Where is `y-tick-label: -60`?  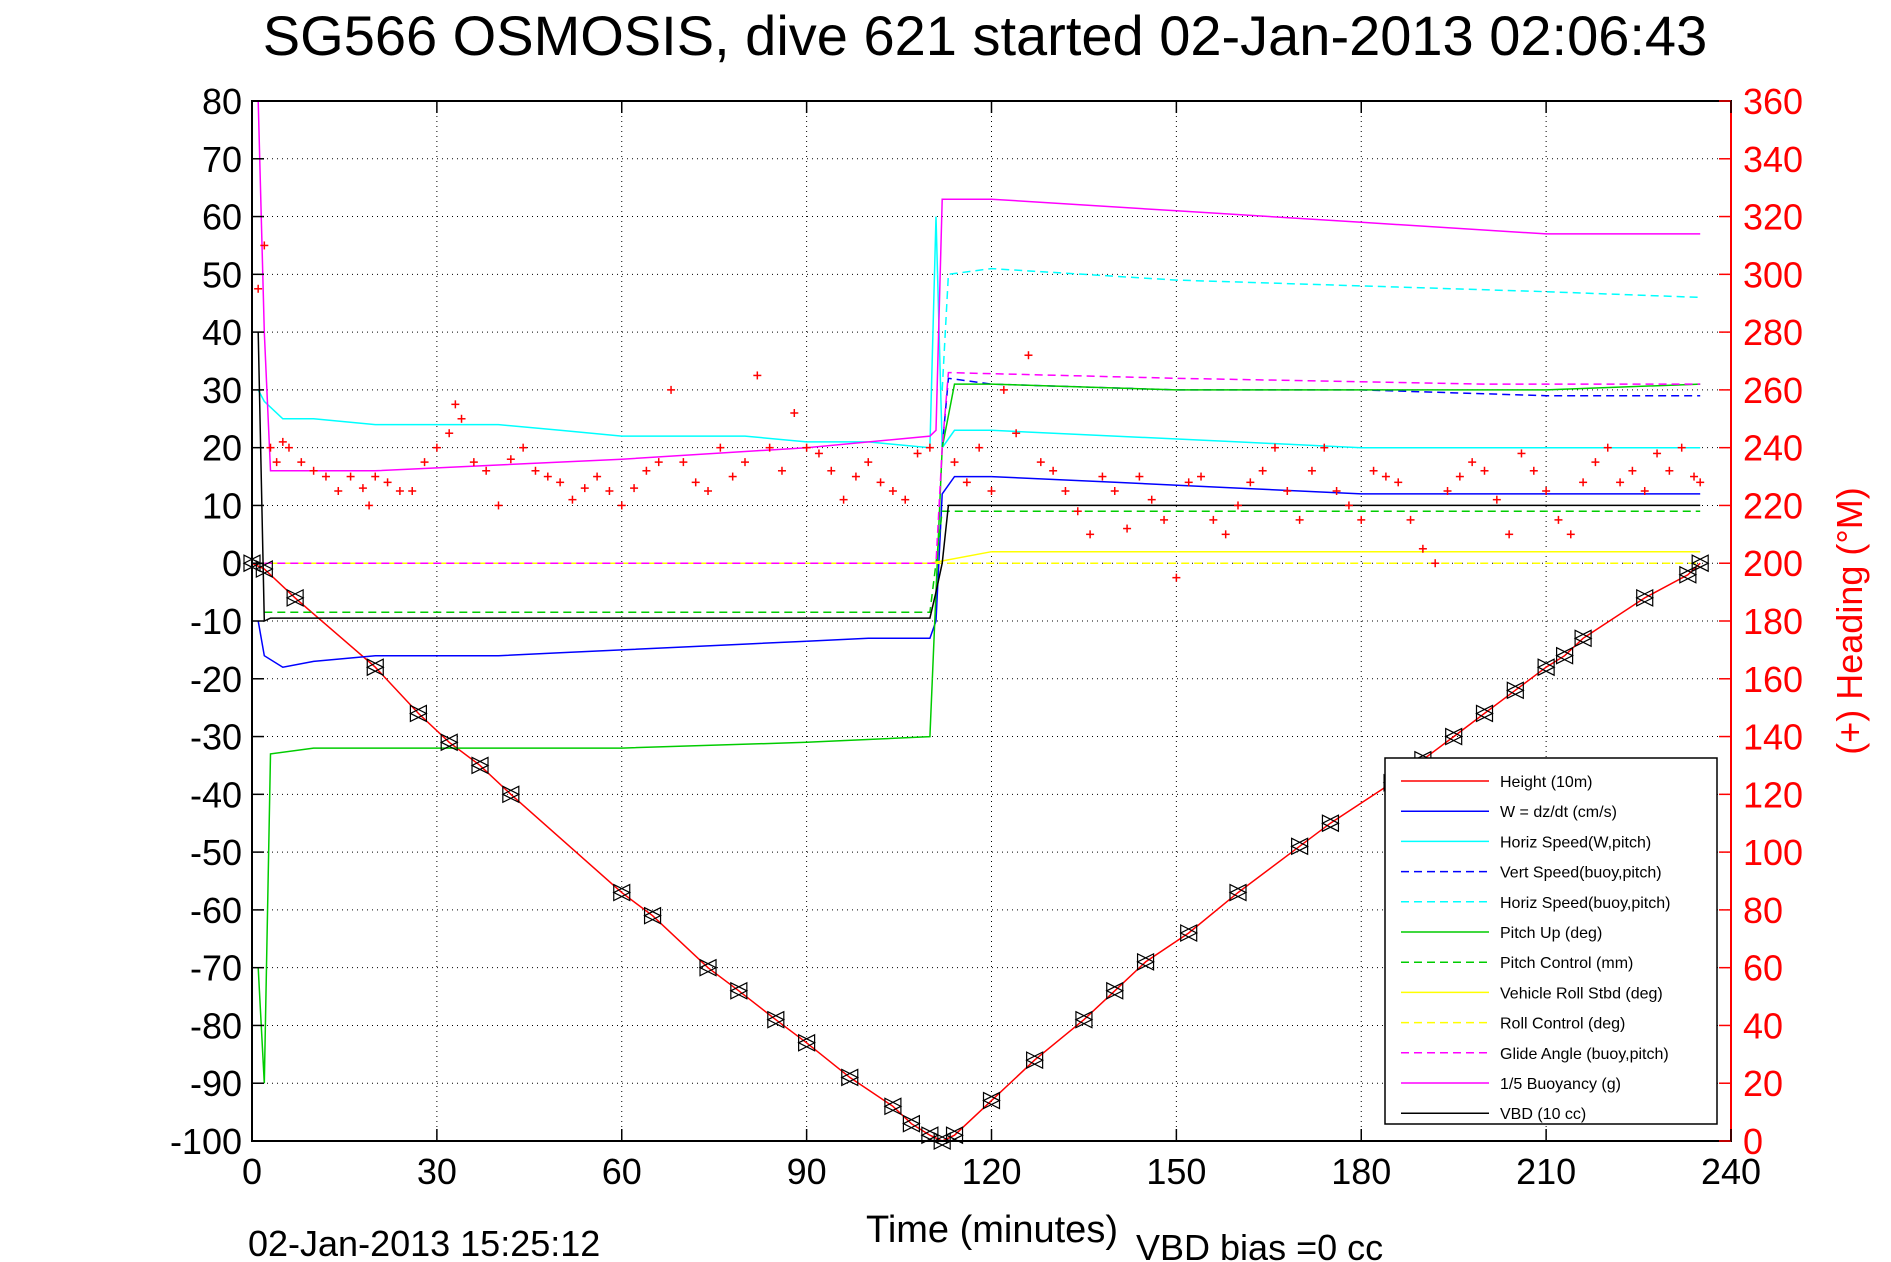
y-tick-label: -60 is located at coordinates (216, 910).